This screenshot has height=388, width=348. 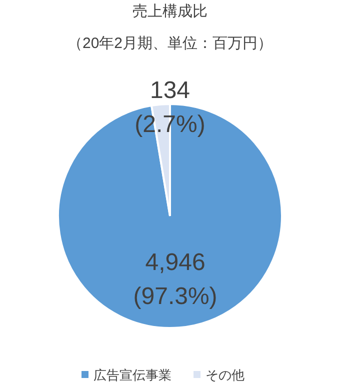 What do you see at coordinates (133, 375) in the screenshot?
I see `legend-label: 広告宣伝事業` at bounding box center [133, 375].